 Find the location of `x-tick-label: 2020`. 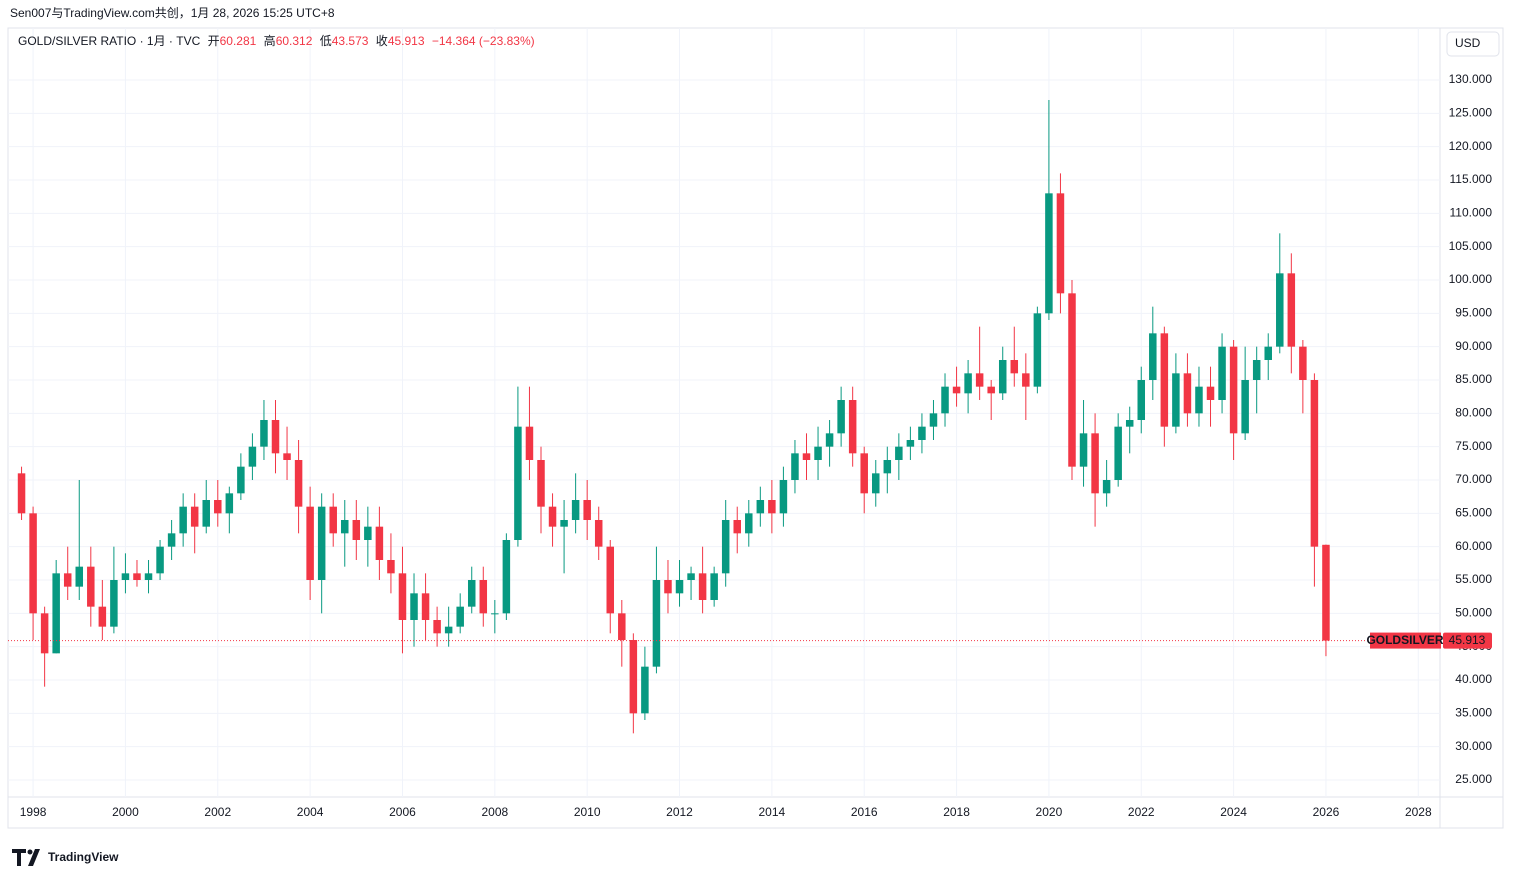

x-tick-label: 2020 is located at coordinates (1049, 812).